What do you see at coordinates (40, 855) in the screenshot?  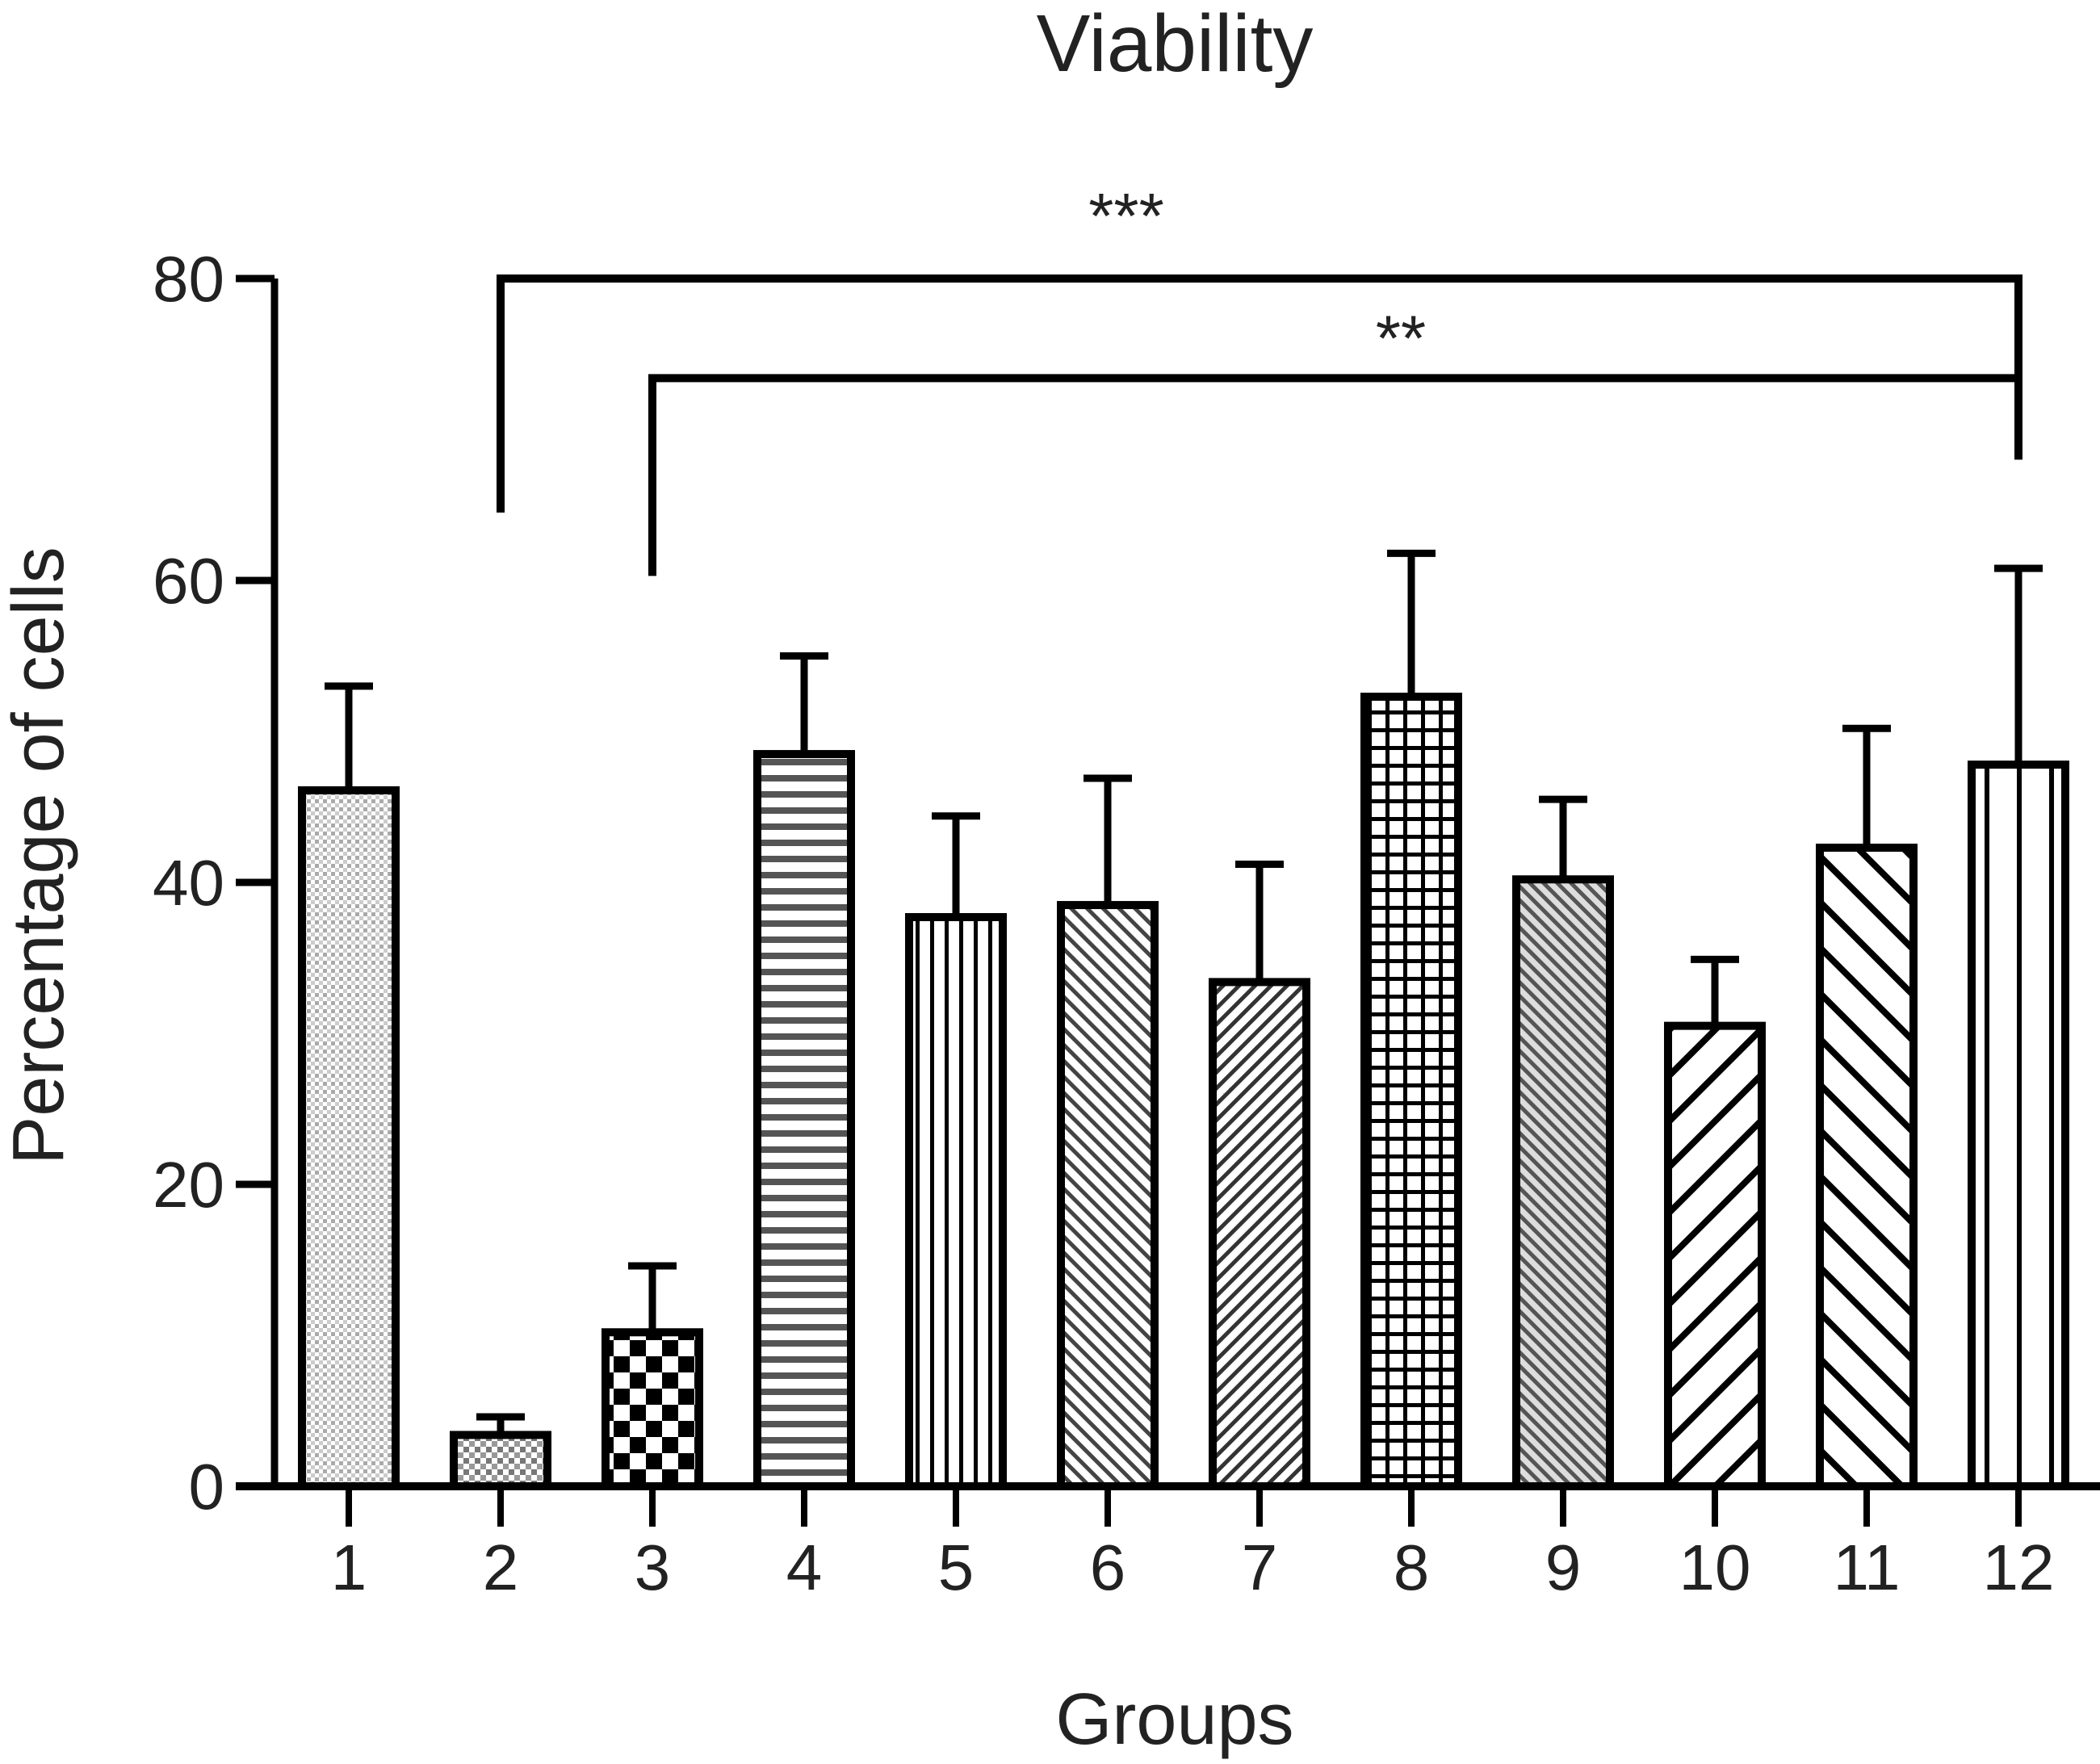 I see `y-axis-label: Percentage of cells` at bounding box center [40, 855].